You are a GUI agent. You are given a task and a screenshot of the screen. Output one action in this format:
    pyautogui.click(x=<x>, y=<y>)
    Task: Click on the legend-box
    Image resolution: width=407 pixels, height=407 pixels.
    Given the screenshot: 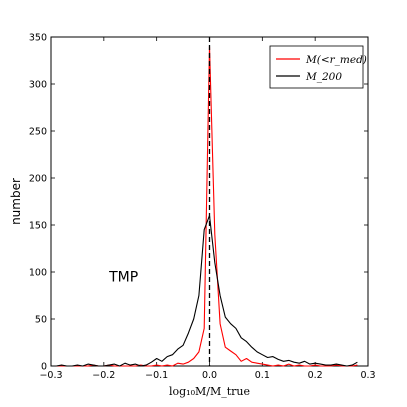 What is the action you would take?
    pyautogui.click(x=316, y=67)
    